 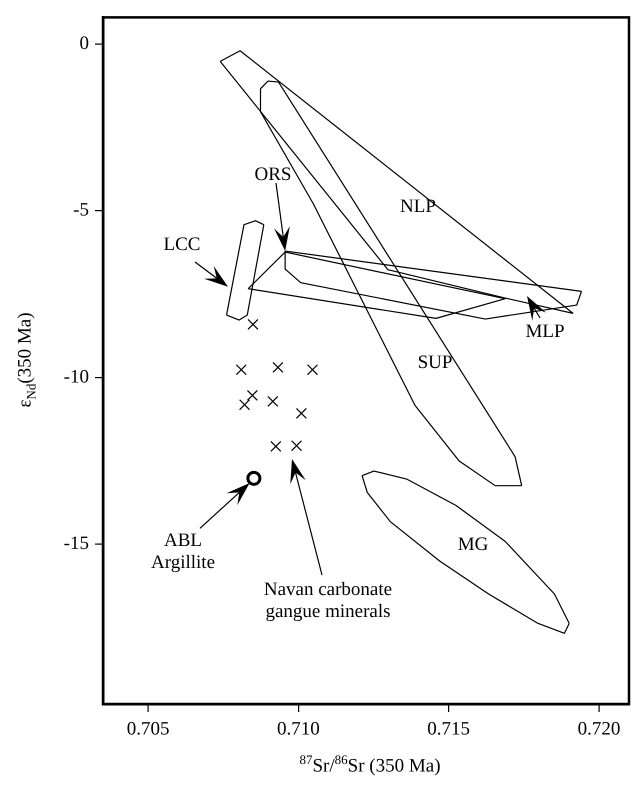 What do you see at coordinates (599, 729) in the screenshot?
I see `x-tick-label: 0.720` at bounding box center [599, 729].